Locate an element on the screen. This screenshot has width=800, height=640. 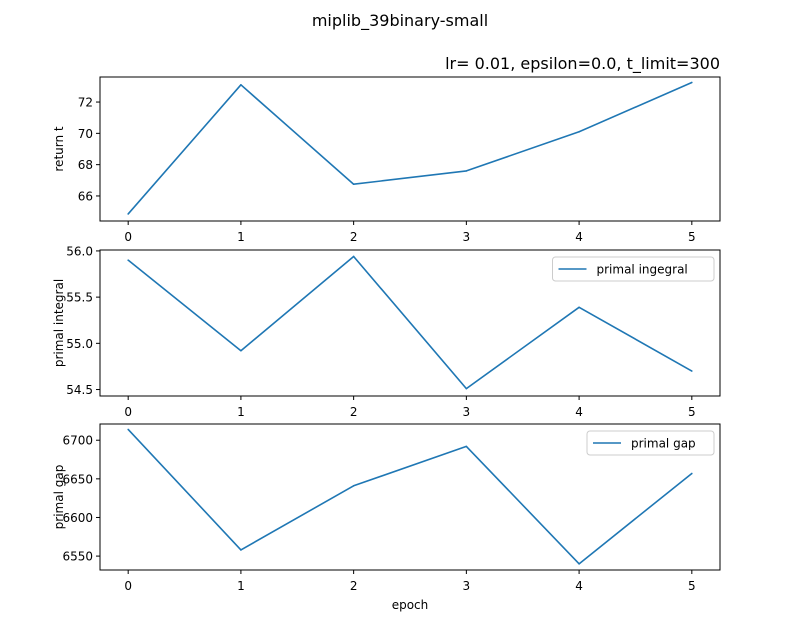
legend-label: primal ingegral is located at coordinates (642, 270).